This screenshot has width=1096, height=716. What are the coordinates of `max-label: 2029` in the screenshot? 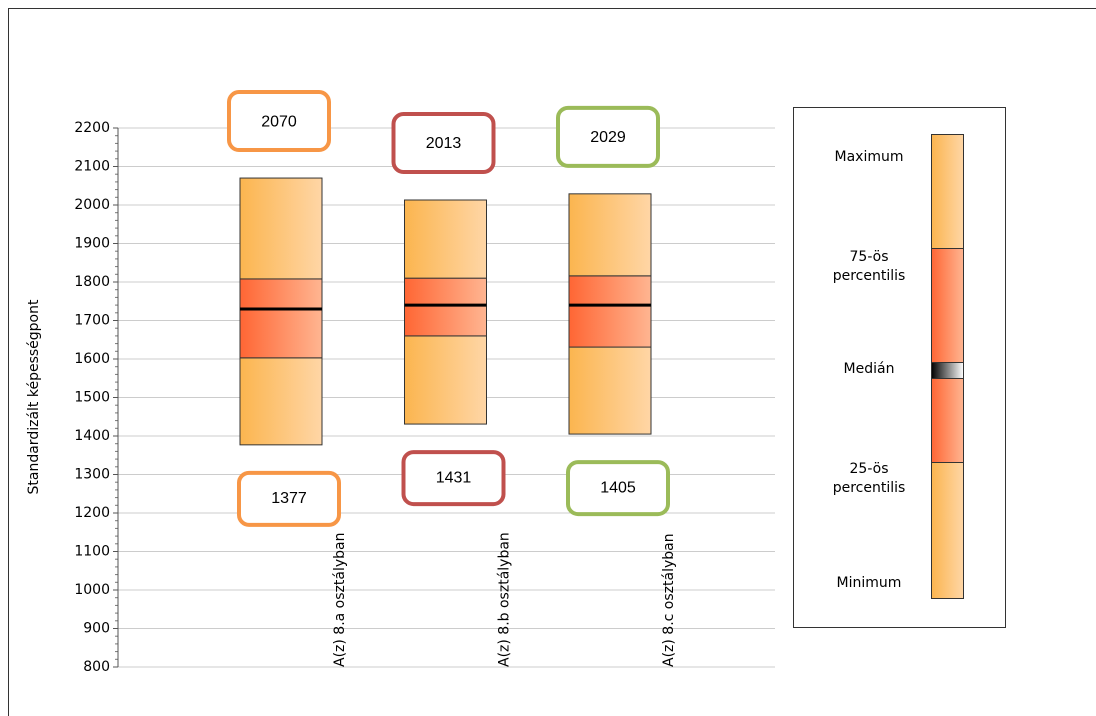 It's located at (608, 137).